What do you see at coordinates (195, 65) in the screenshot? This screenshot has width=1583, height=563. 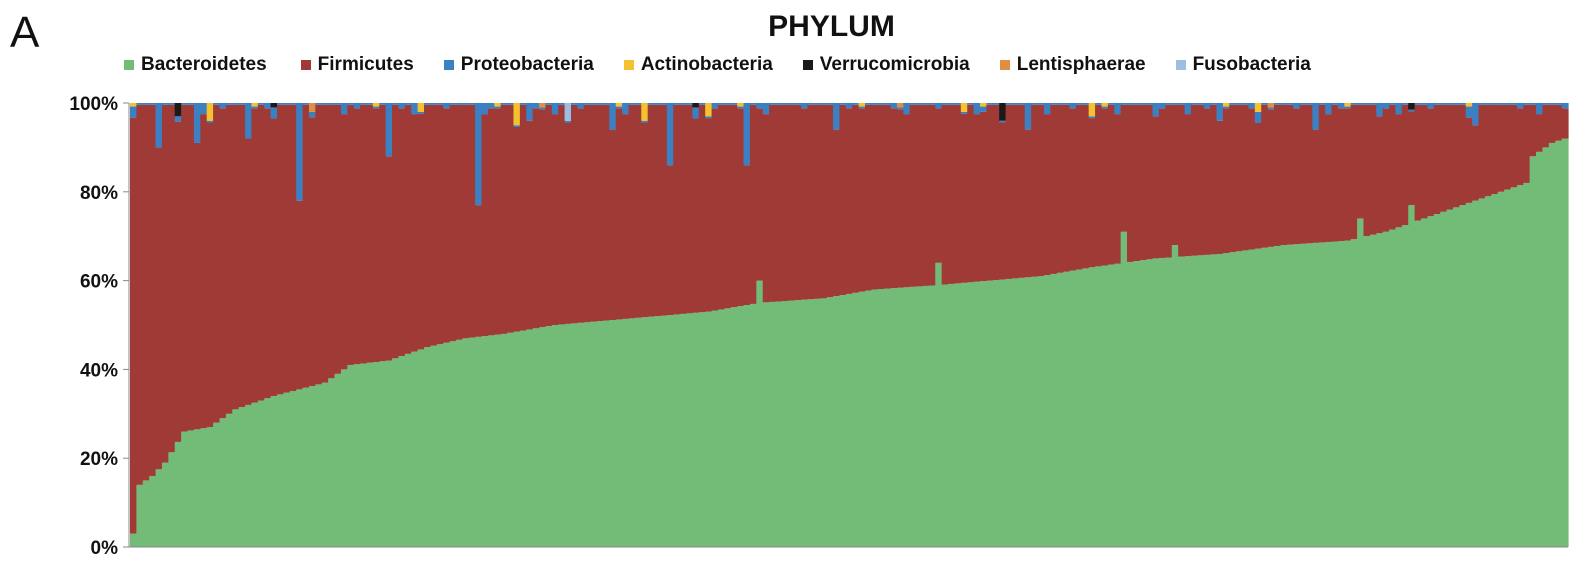 I see `legend-item-bacteroidetes: Bacteroidetes` at bounding box center [195, 65].